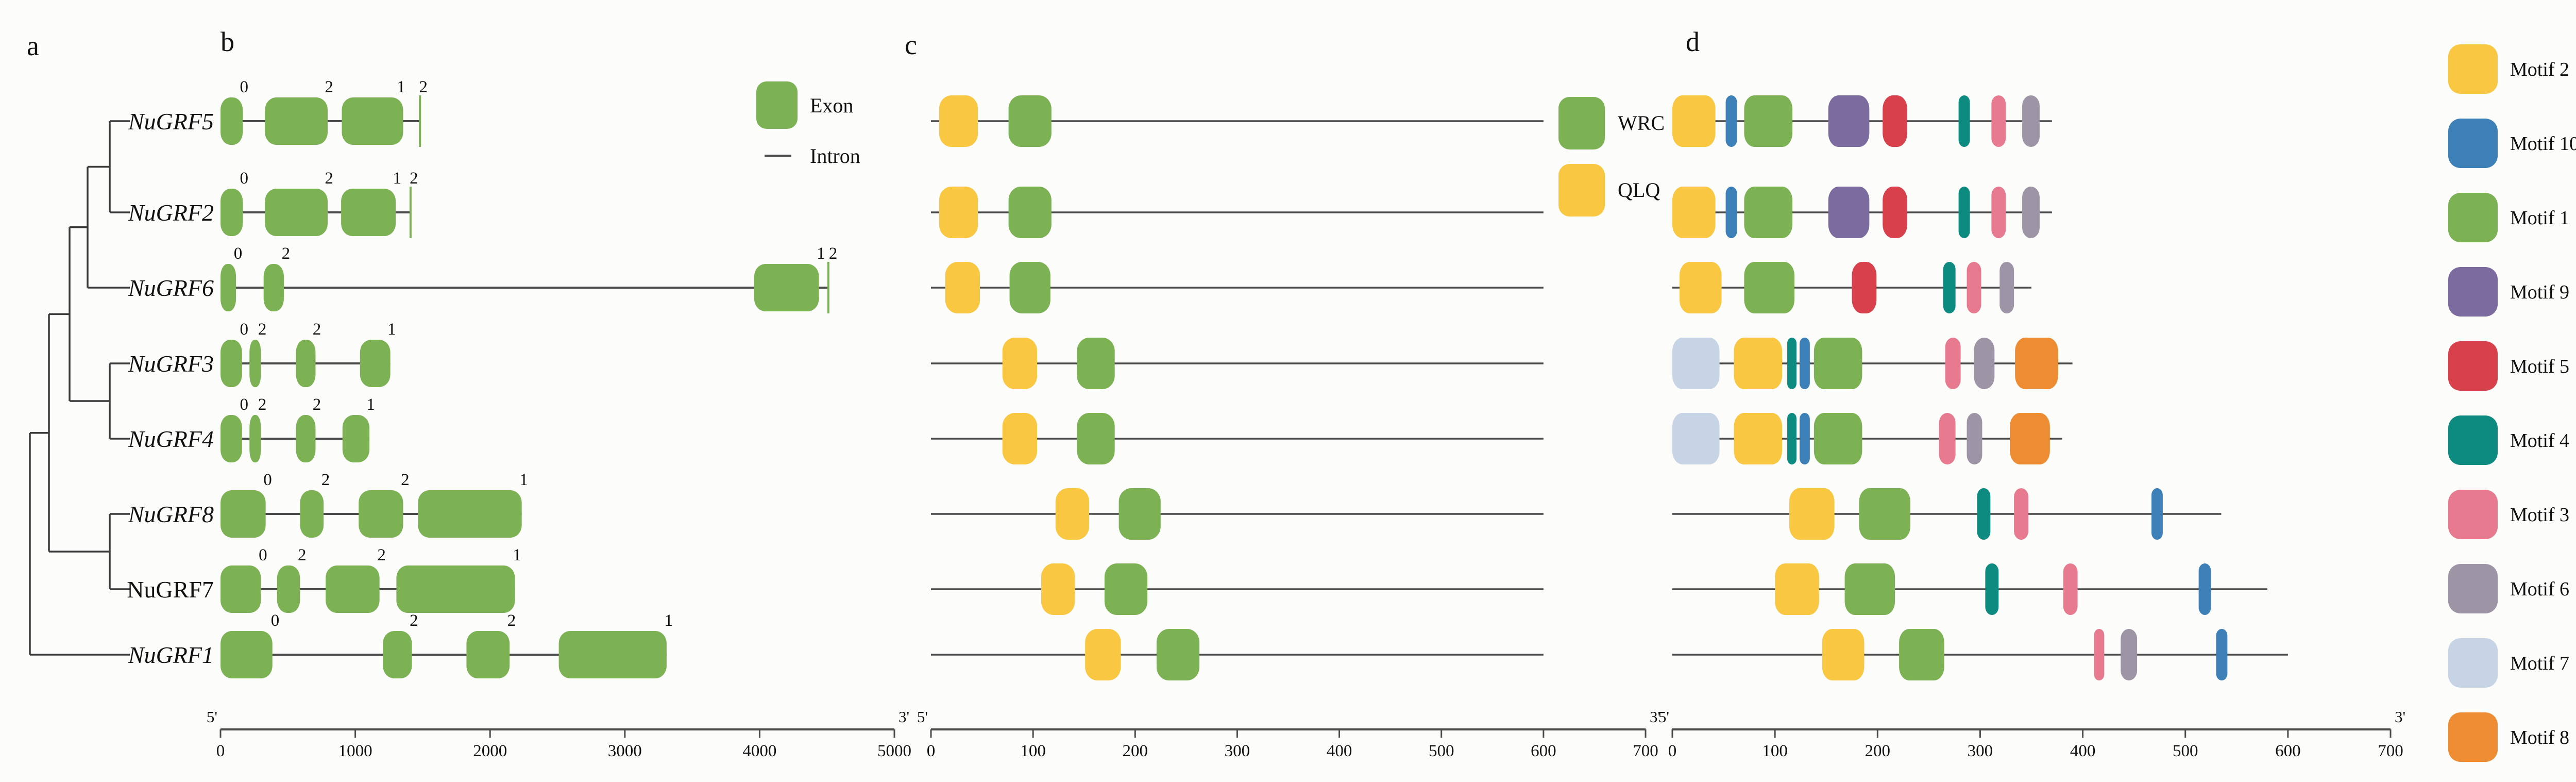 The height and width of the screenshot is (782, 2576). Describe the element at coordinates (2539, 663) in the screenshot. I see `motif-legend-label: Motif 7` at that location.